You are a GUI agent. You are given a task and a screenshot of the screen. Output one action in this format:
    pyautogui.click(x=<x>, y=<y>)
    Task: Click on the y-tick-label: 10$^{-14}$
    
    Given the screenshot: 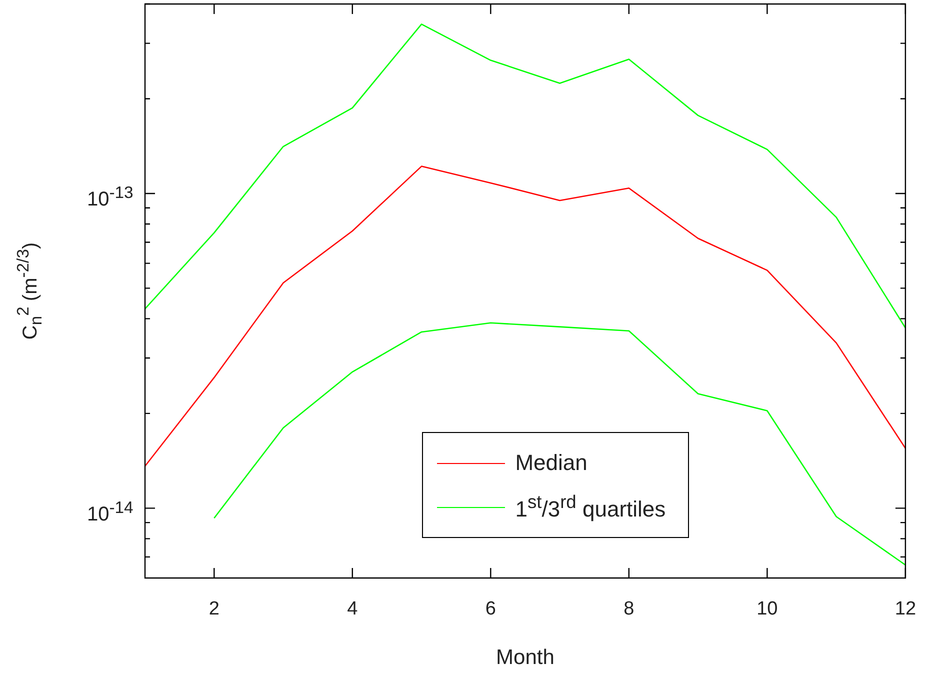 What is the action you would take?
    pyautogui.click(x=110, y=512)
    